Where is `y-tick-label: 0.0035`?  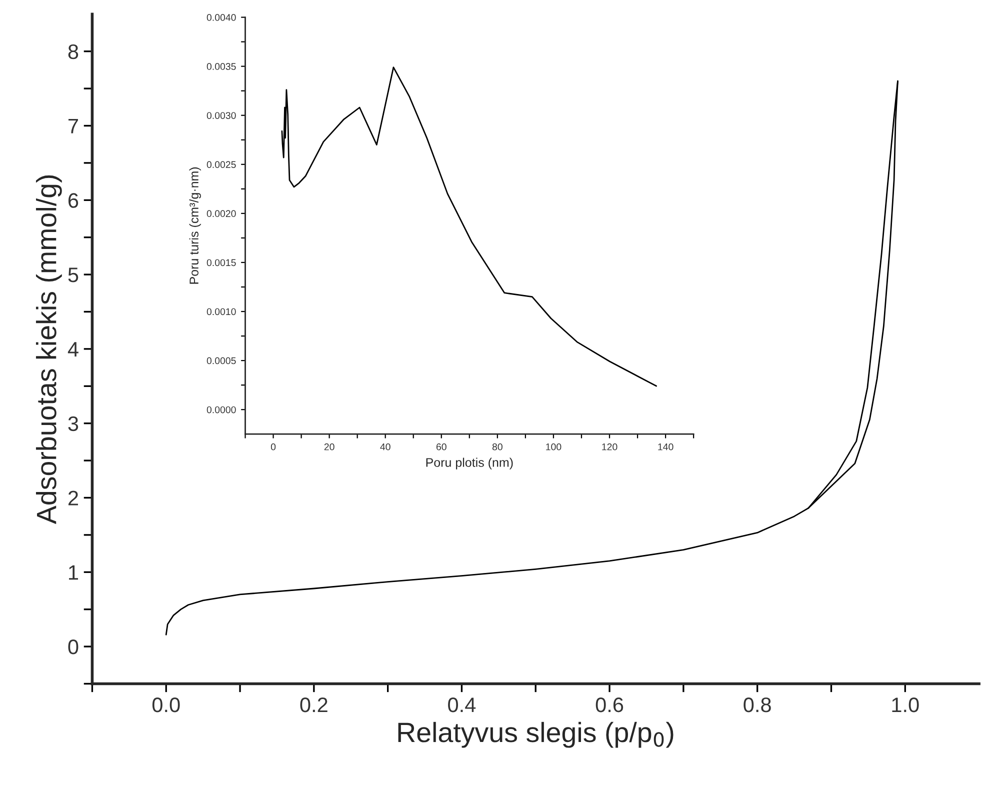 y-tick-label: 0.0035 is located at coordinates (221, 66).